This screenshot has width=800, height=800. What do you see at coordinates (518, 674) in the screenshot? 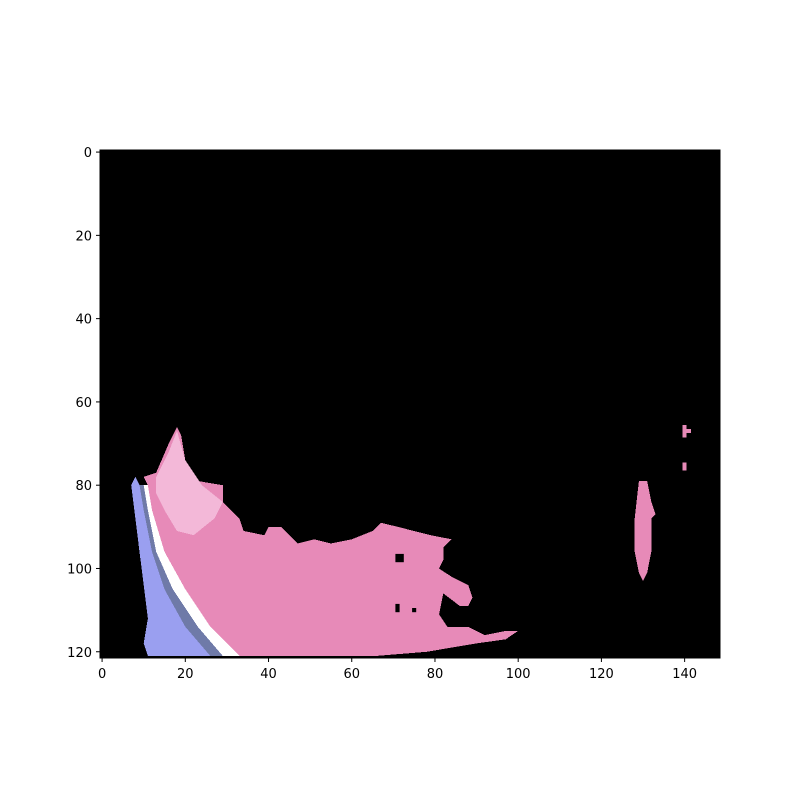
I see `x-tick-label: 100` at bounding box center [518, 674].